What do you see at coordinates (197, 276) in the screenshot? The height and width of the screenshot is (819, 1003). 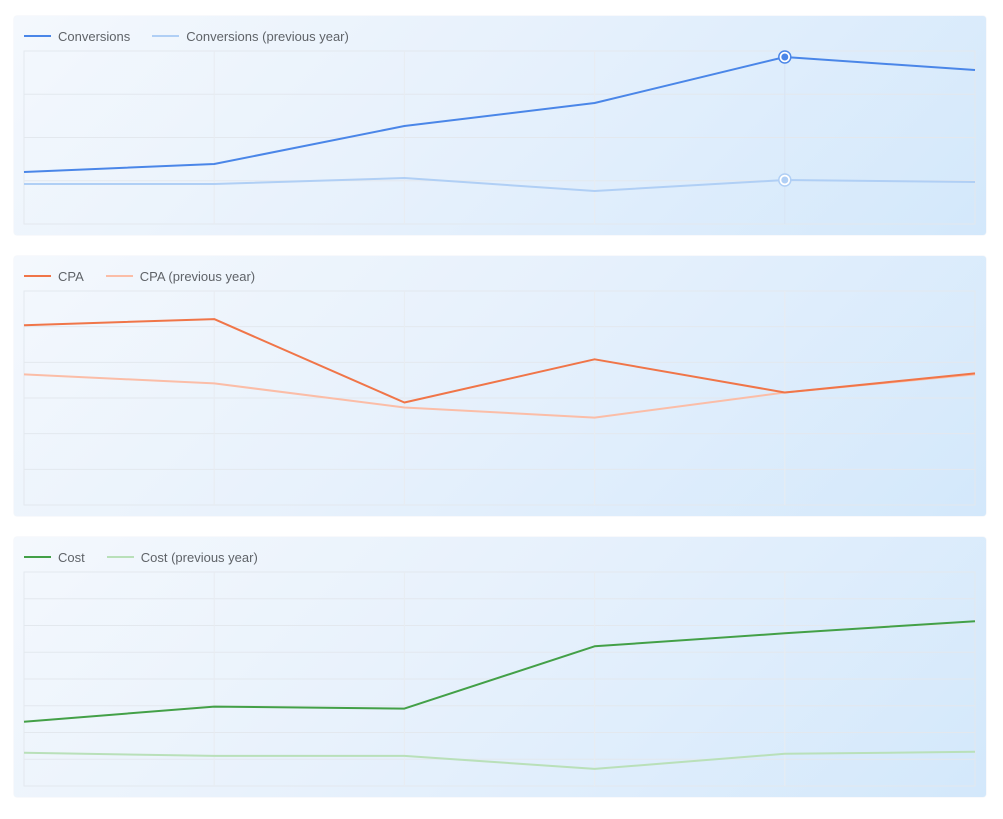 I see `legend-label: CPA (previous year)` at bounding box center [197, 276].